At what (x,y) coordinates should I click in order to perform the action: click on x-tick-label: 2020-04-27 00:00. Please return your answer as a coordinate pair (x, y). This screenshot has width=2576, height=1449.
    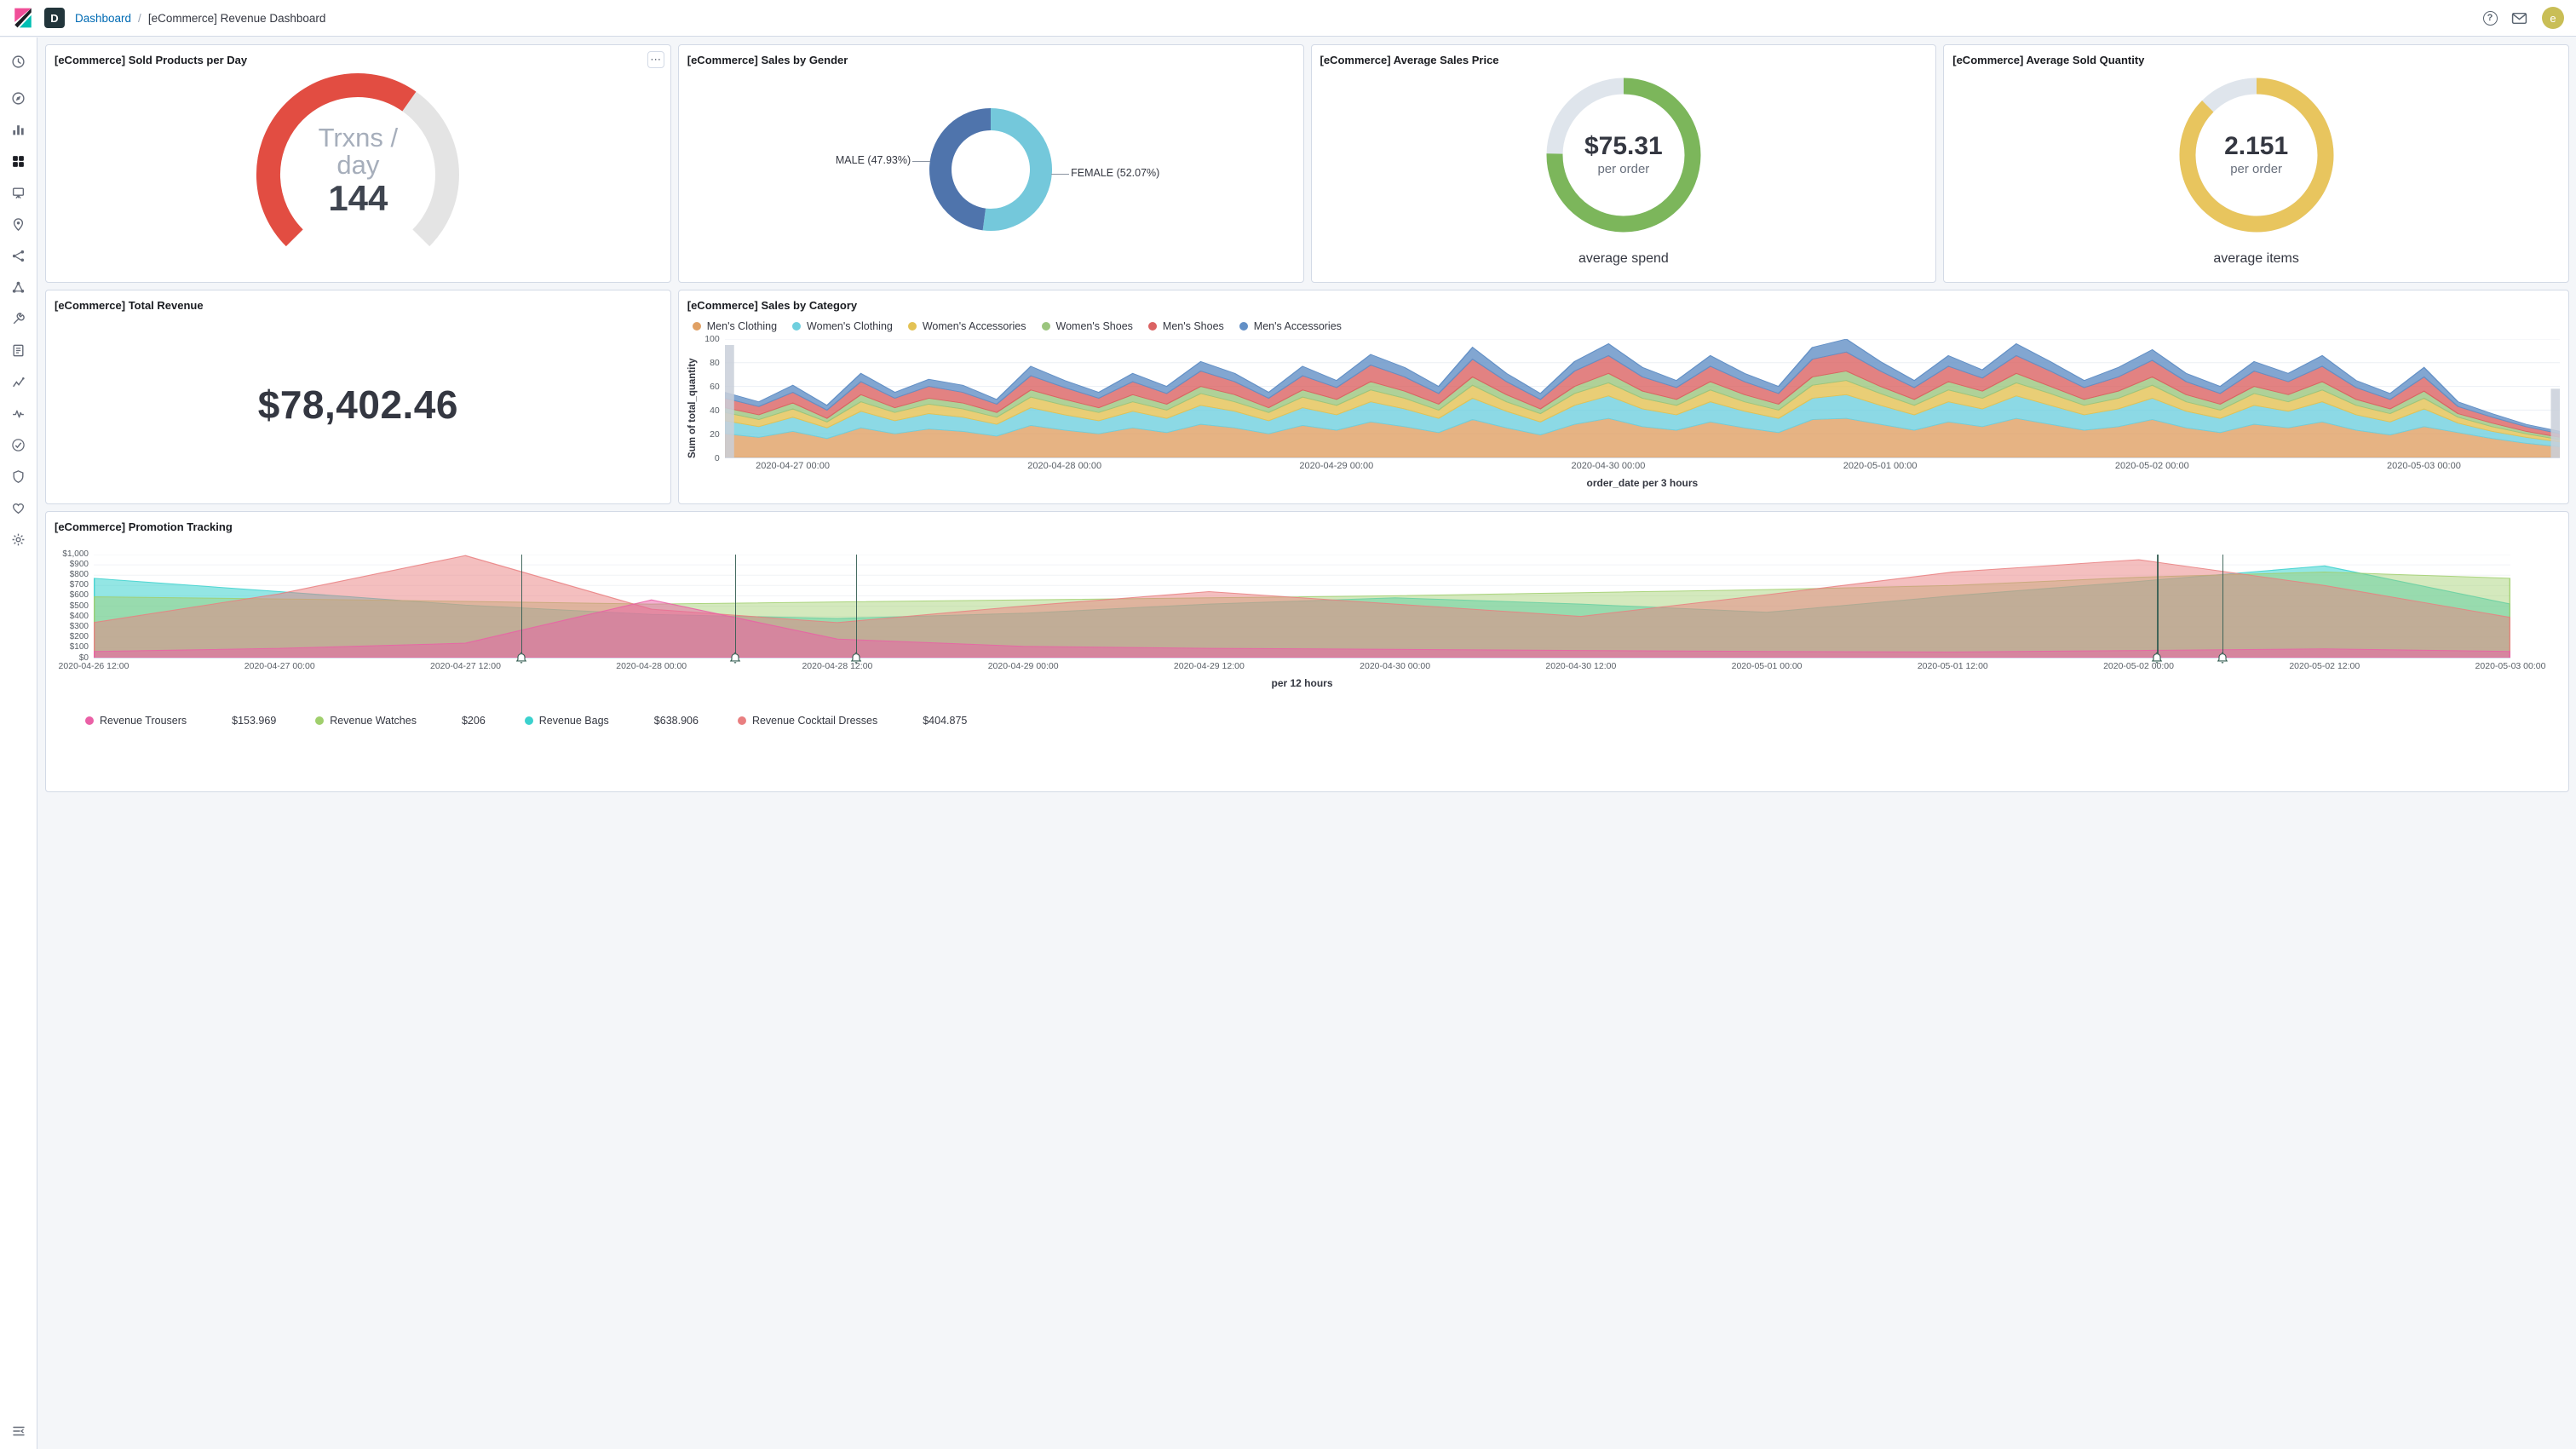
    Looking at the image, I should click on (279, 665).